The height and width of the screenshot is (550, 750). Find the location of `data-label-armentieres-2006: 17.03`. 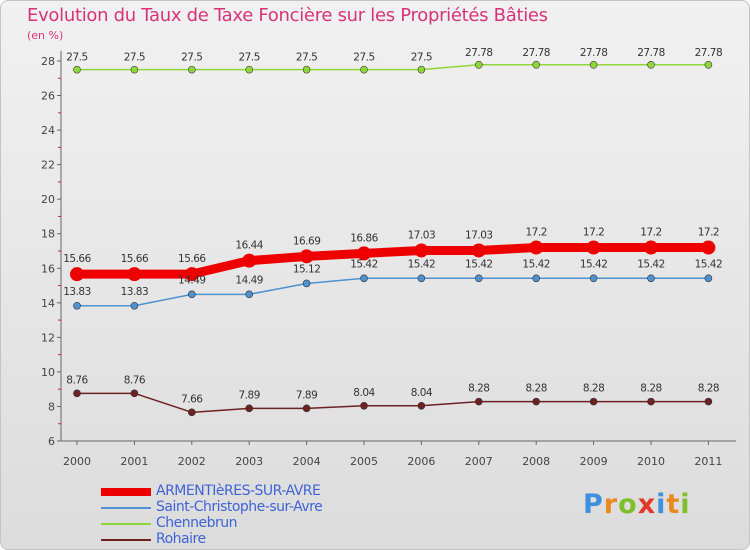

data-label-armentieres-2006: 17.03 is located at coordinates (422, 235).